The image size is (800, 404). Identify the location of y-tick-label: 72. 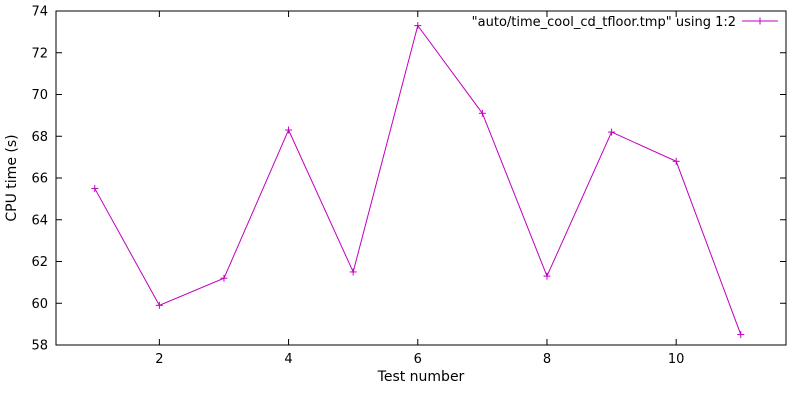
(39, 53).